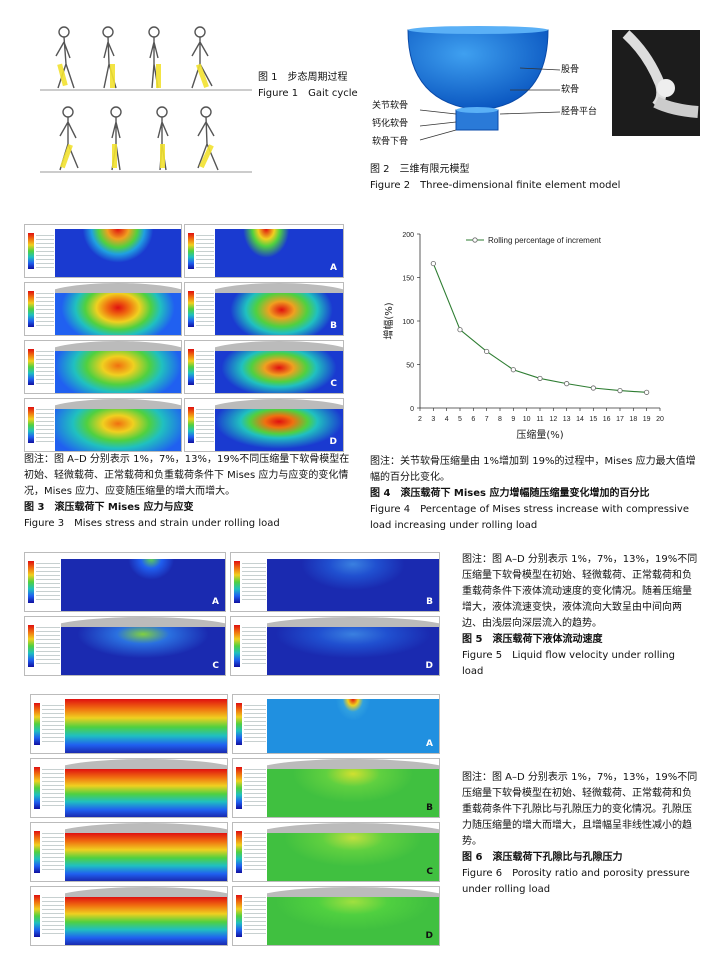 This screenshot has width=715, height=963. What do you see at coordinates (473, 419) in the screenshot?
I see `x-tick-label: 6` at bounding box center [473, 419].